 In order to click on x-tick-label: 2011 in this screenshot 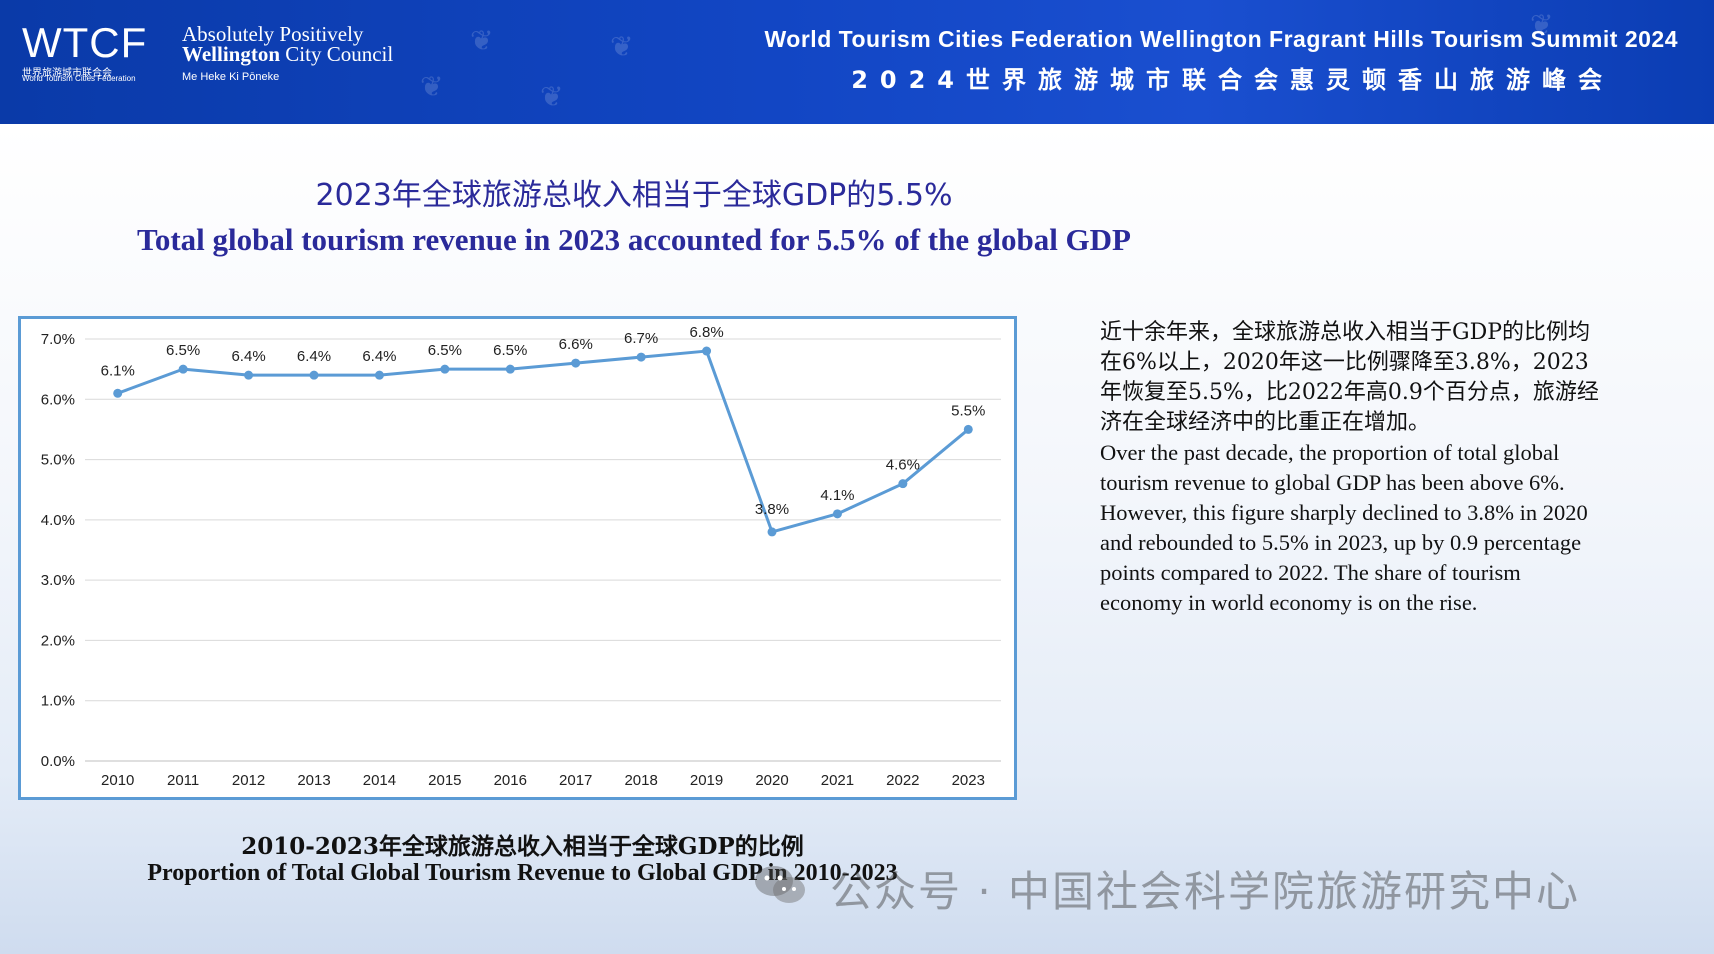, I will do `click(183, 780)`.